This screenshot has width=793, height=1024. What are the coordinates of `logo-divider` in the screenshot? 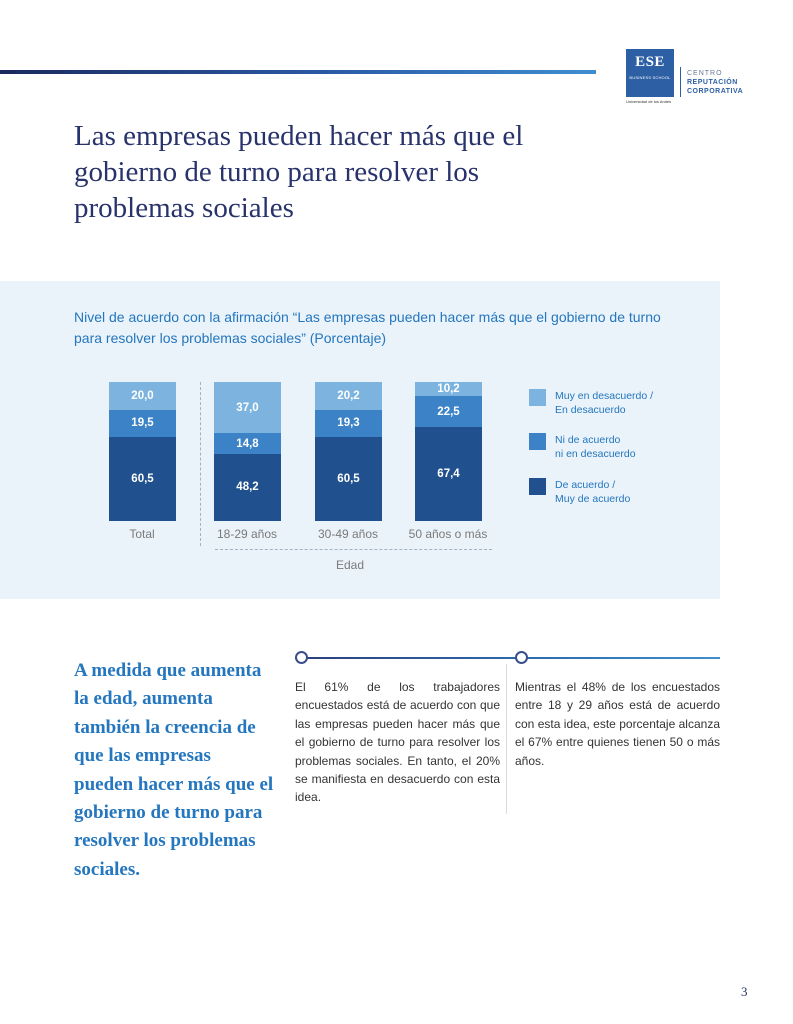 It's located at (680, 82).